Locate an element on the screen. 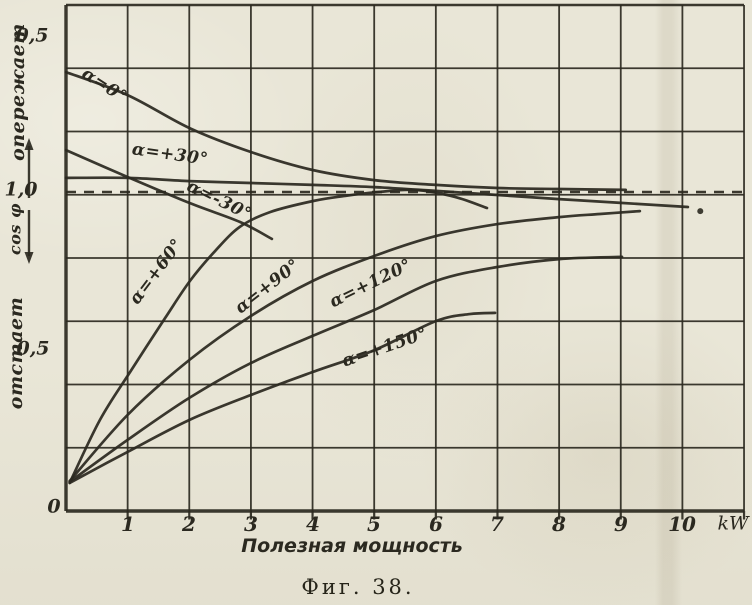 The width and height of the screenshot is (752, 605). leading-direction-arrow-icon-head is located at coordinates (29, 144).